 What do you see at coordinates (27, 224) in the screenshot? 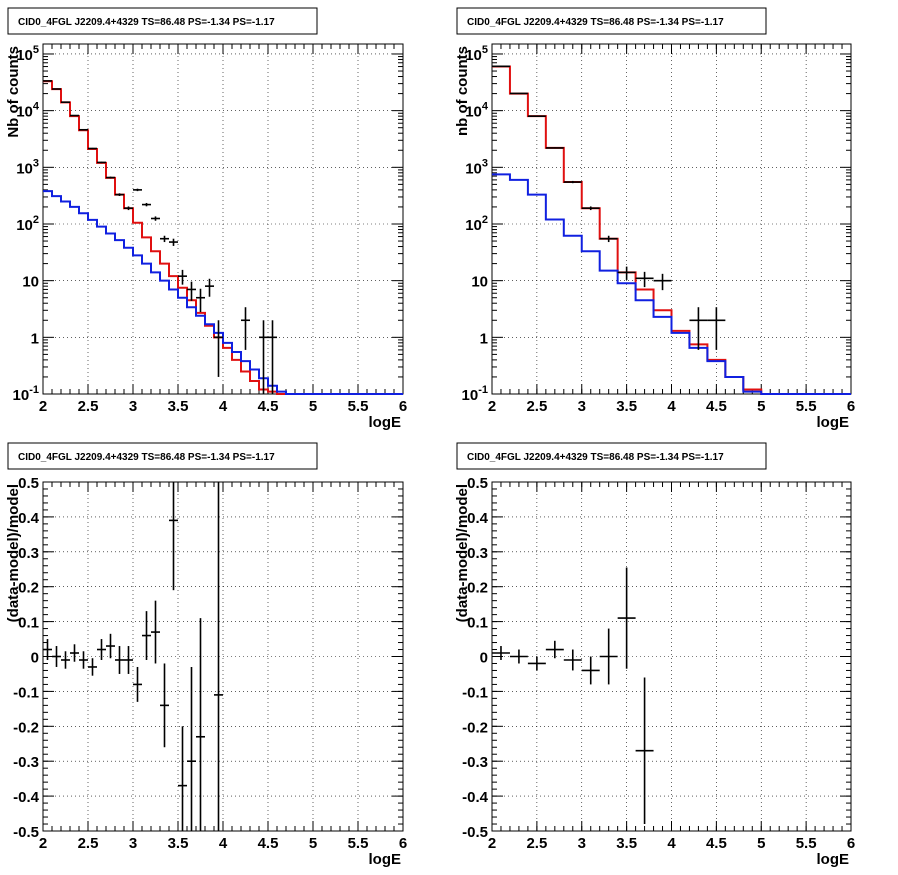
I see `y-tick-label: 10²` at bounding box center [27, 224].